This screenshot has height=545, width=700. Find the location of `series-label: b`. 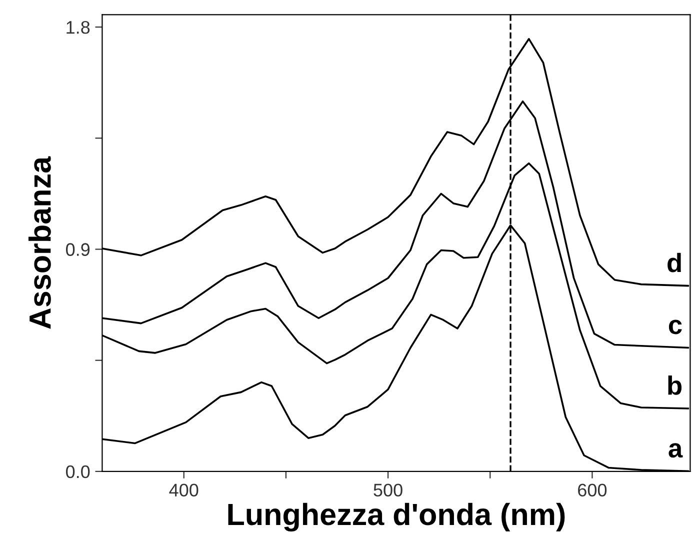

series-label: b is located at coordinates (675, 385).